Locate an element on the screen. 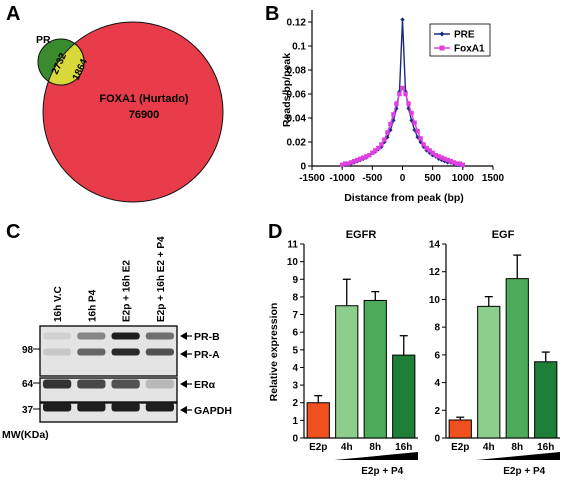 Image resolution: width=567 pixels, height=488 pixels. lane-label: E2p + 16h E2 + P4 is located at coordinates (161, 279).